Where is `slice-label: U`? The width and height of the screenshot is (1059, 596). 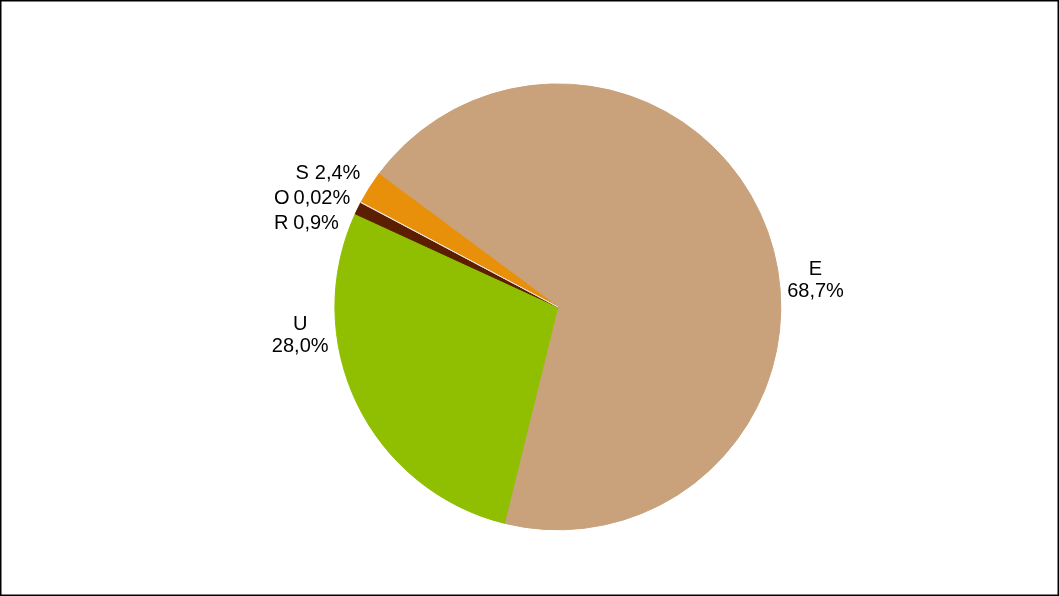
slice-label: U is located at coordinates (300, 323).